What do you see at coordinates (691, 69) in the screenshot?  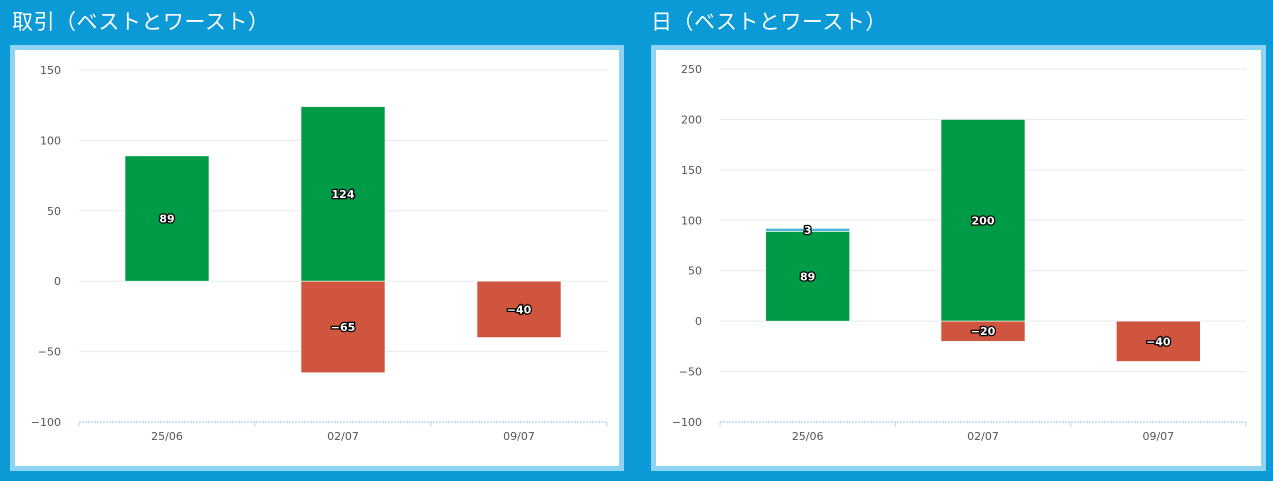 I see `y-tick-label: 250` at bounding box center [691, 69].